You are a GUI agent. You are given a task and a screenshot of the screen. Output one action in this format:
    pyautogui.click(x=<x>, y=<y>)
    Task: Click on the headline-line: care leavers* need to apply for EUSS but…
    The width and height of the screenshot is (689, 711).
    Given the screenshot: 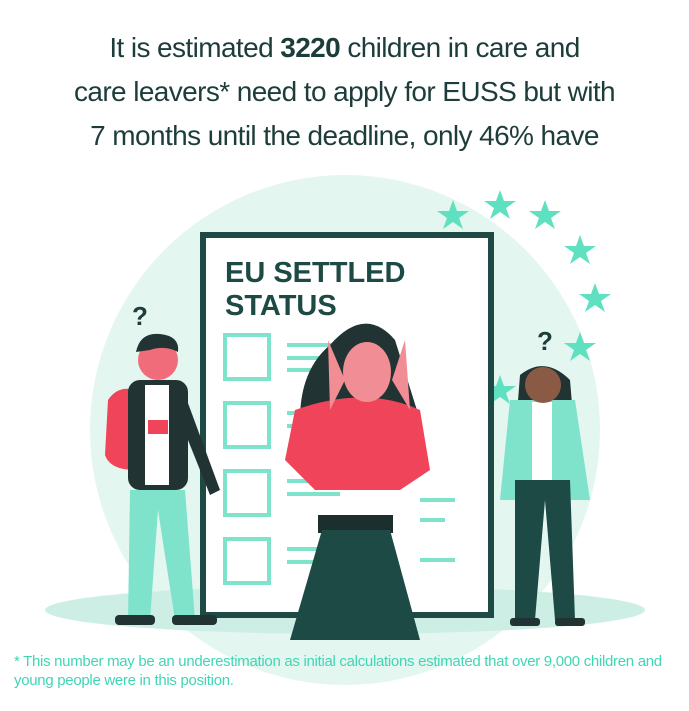 What is the action you would take?
    pyautogui.click(x=344, y=91)
    